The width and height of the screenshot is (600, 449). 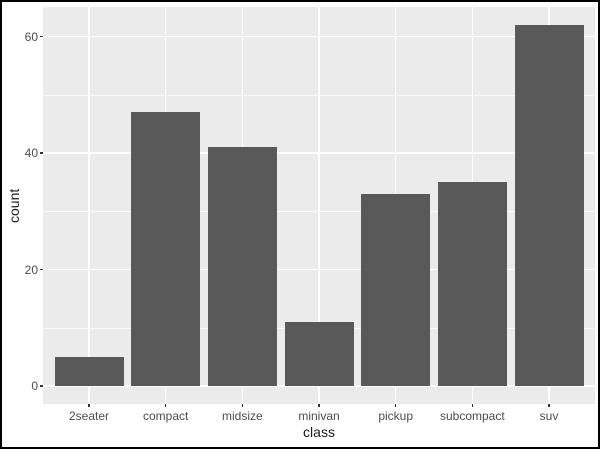 I want to click on y-tick-label: 40, so click(x=31, y=153).